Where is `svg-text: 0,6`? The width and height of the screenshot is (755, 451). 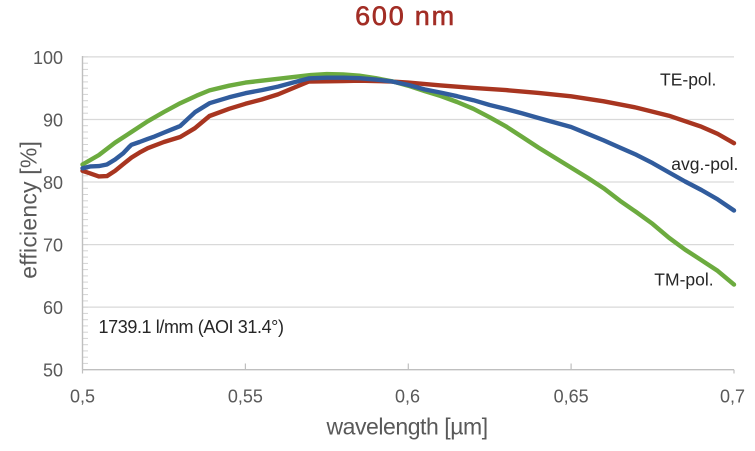 svg-text: 0,6 is located at coordinates (407, 397).